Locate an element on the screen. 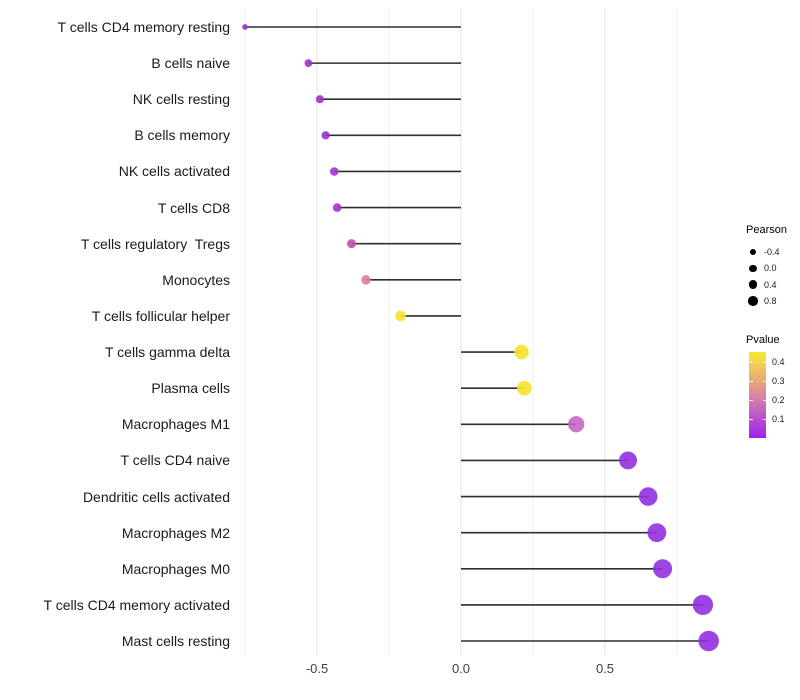 The width and height of the screenshot is (800, 700). y-axis-label: Monocytes is located at coordinates (196, 279).